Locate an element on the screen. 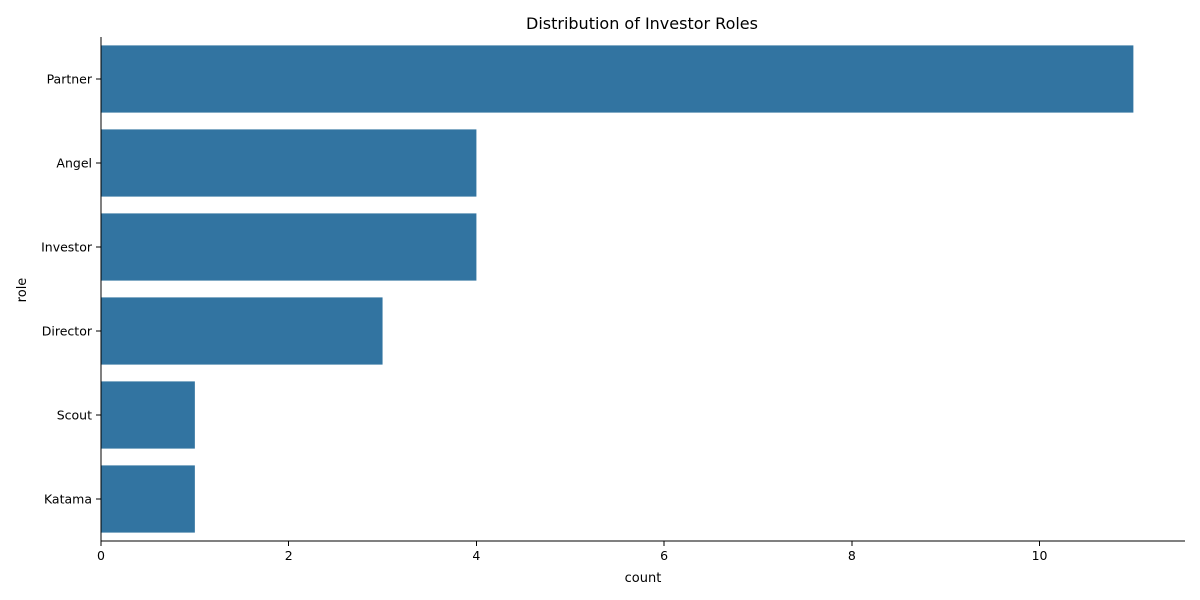 Image resolution: width=1200 pixels, height=600 pixels. x-tick-label-0: 0 is located at coordinates (101, 555).